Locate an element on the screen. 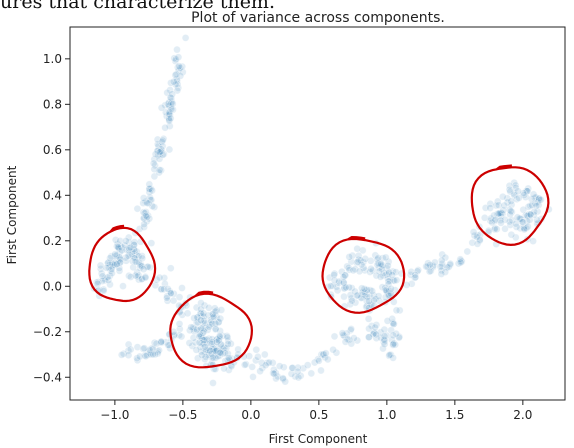 Image resolution: width=574 pixels, height=448 pixels. x-tick-label: 1.0 is located at coordinates (386, 415).